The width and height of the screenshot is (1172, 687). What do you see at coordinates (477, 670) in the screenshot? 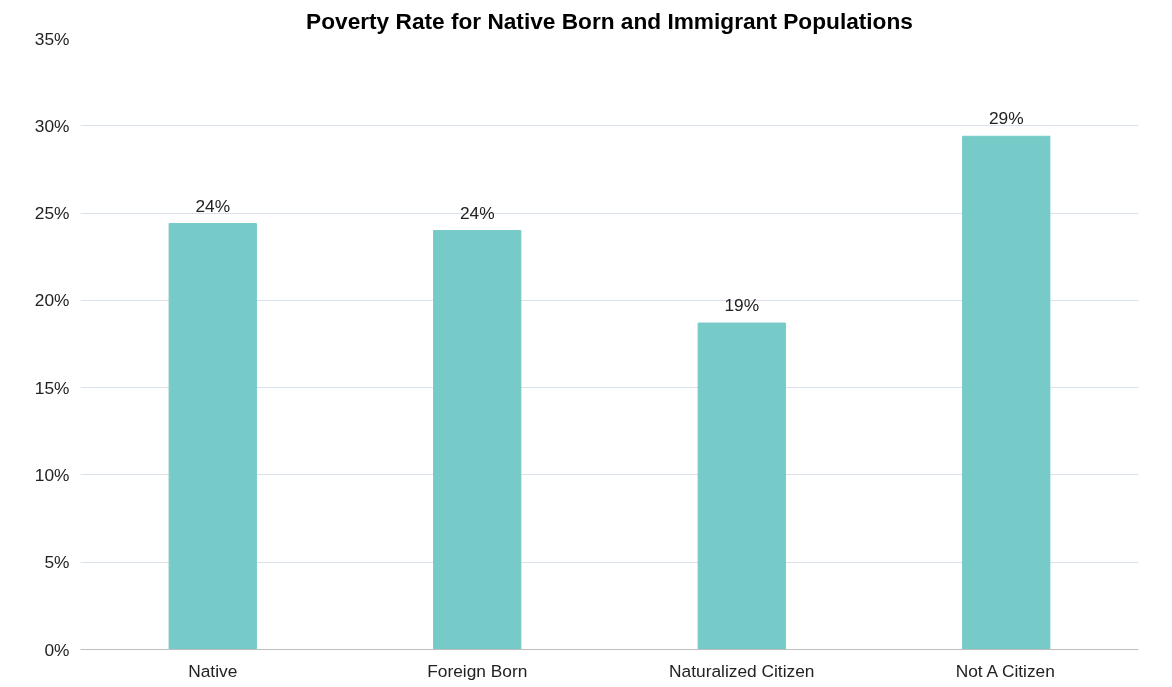
I see `x-tick-label: Foreign Born` at bounding box center [477, 670].